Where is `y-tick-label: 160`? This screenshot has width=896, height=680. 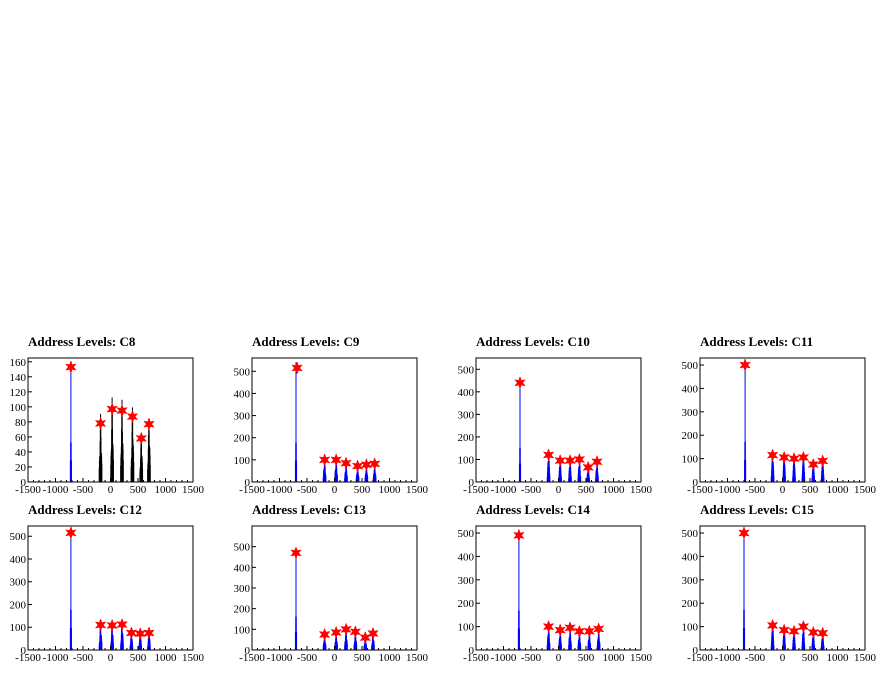
y-tick-label: 160 is located at coordinates (18, 363).